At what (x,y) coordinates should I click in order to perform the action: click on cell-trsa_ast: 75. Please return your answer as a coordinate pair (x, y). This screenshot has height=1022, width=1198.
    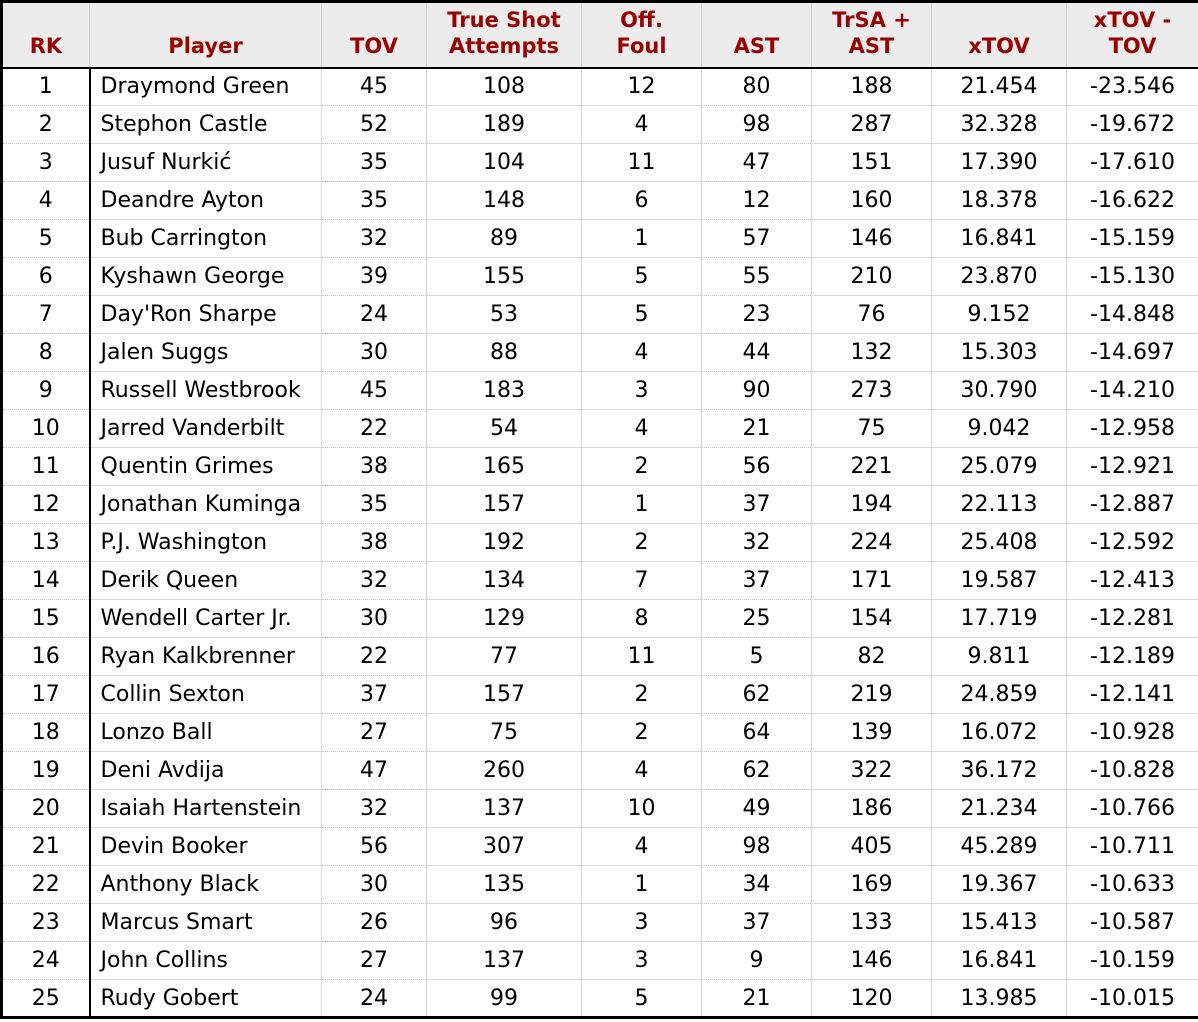
    Looking at the image, I should click on (871, 428).